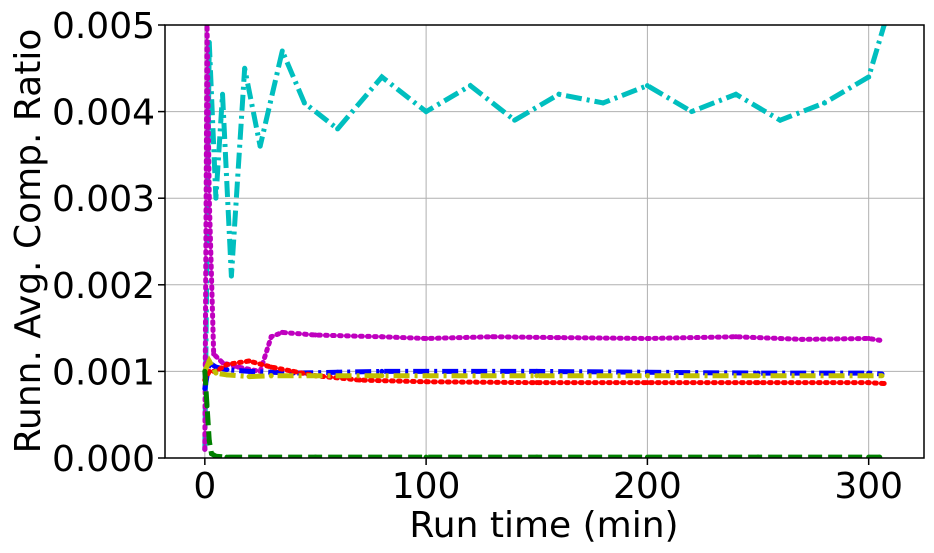  Describe the element at coordinates (543, 525) in the screenshot. I see `x-axis-label: Run time (min)` at that location.